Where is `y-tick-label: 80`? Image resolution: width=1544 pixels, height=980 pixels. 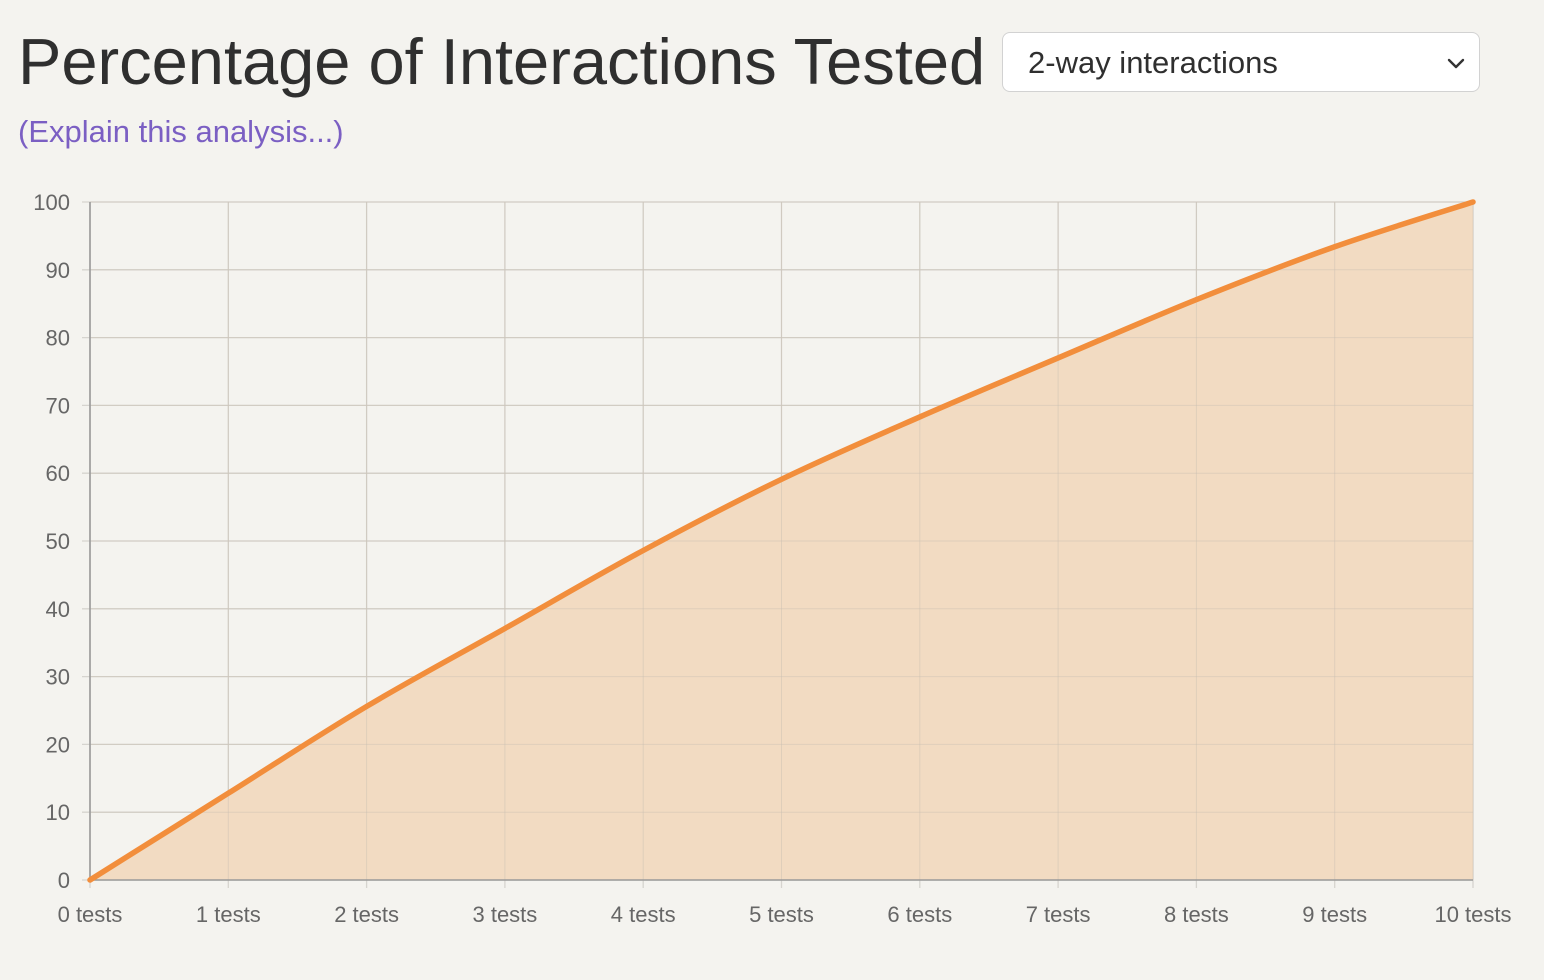
y-tick-label: 80 is located at coordinates (58, 338).